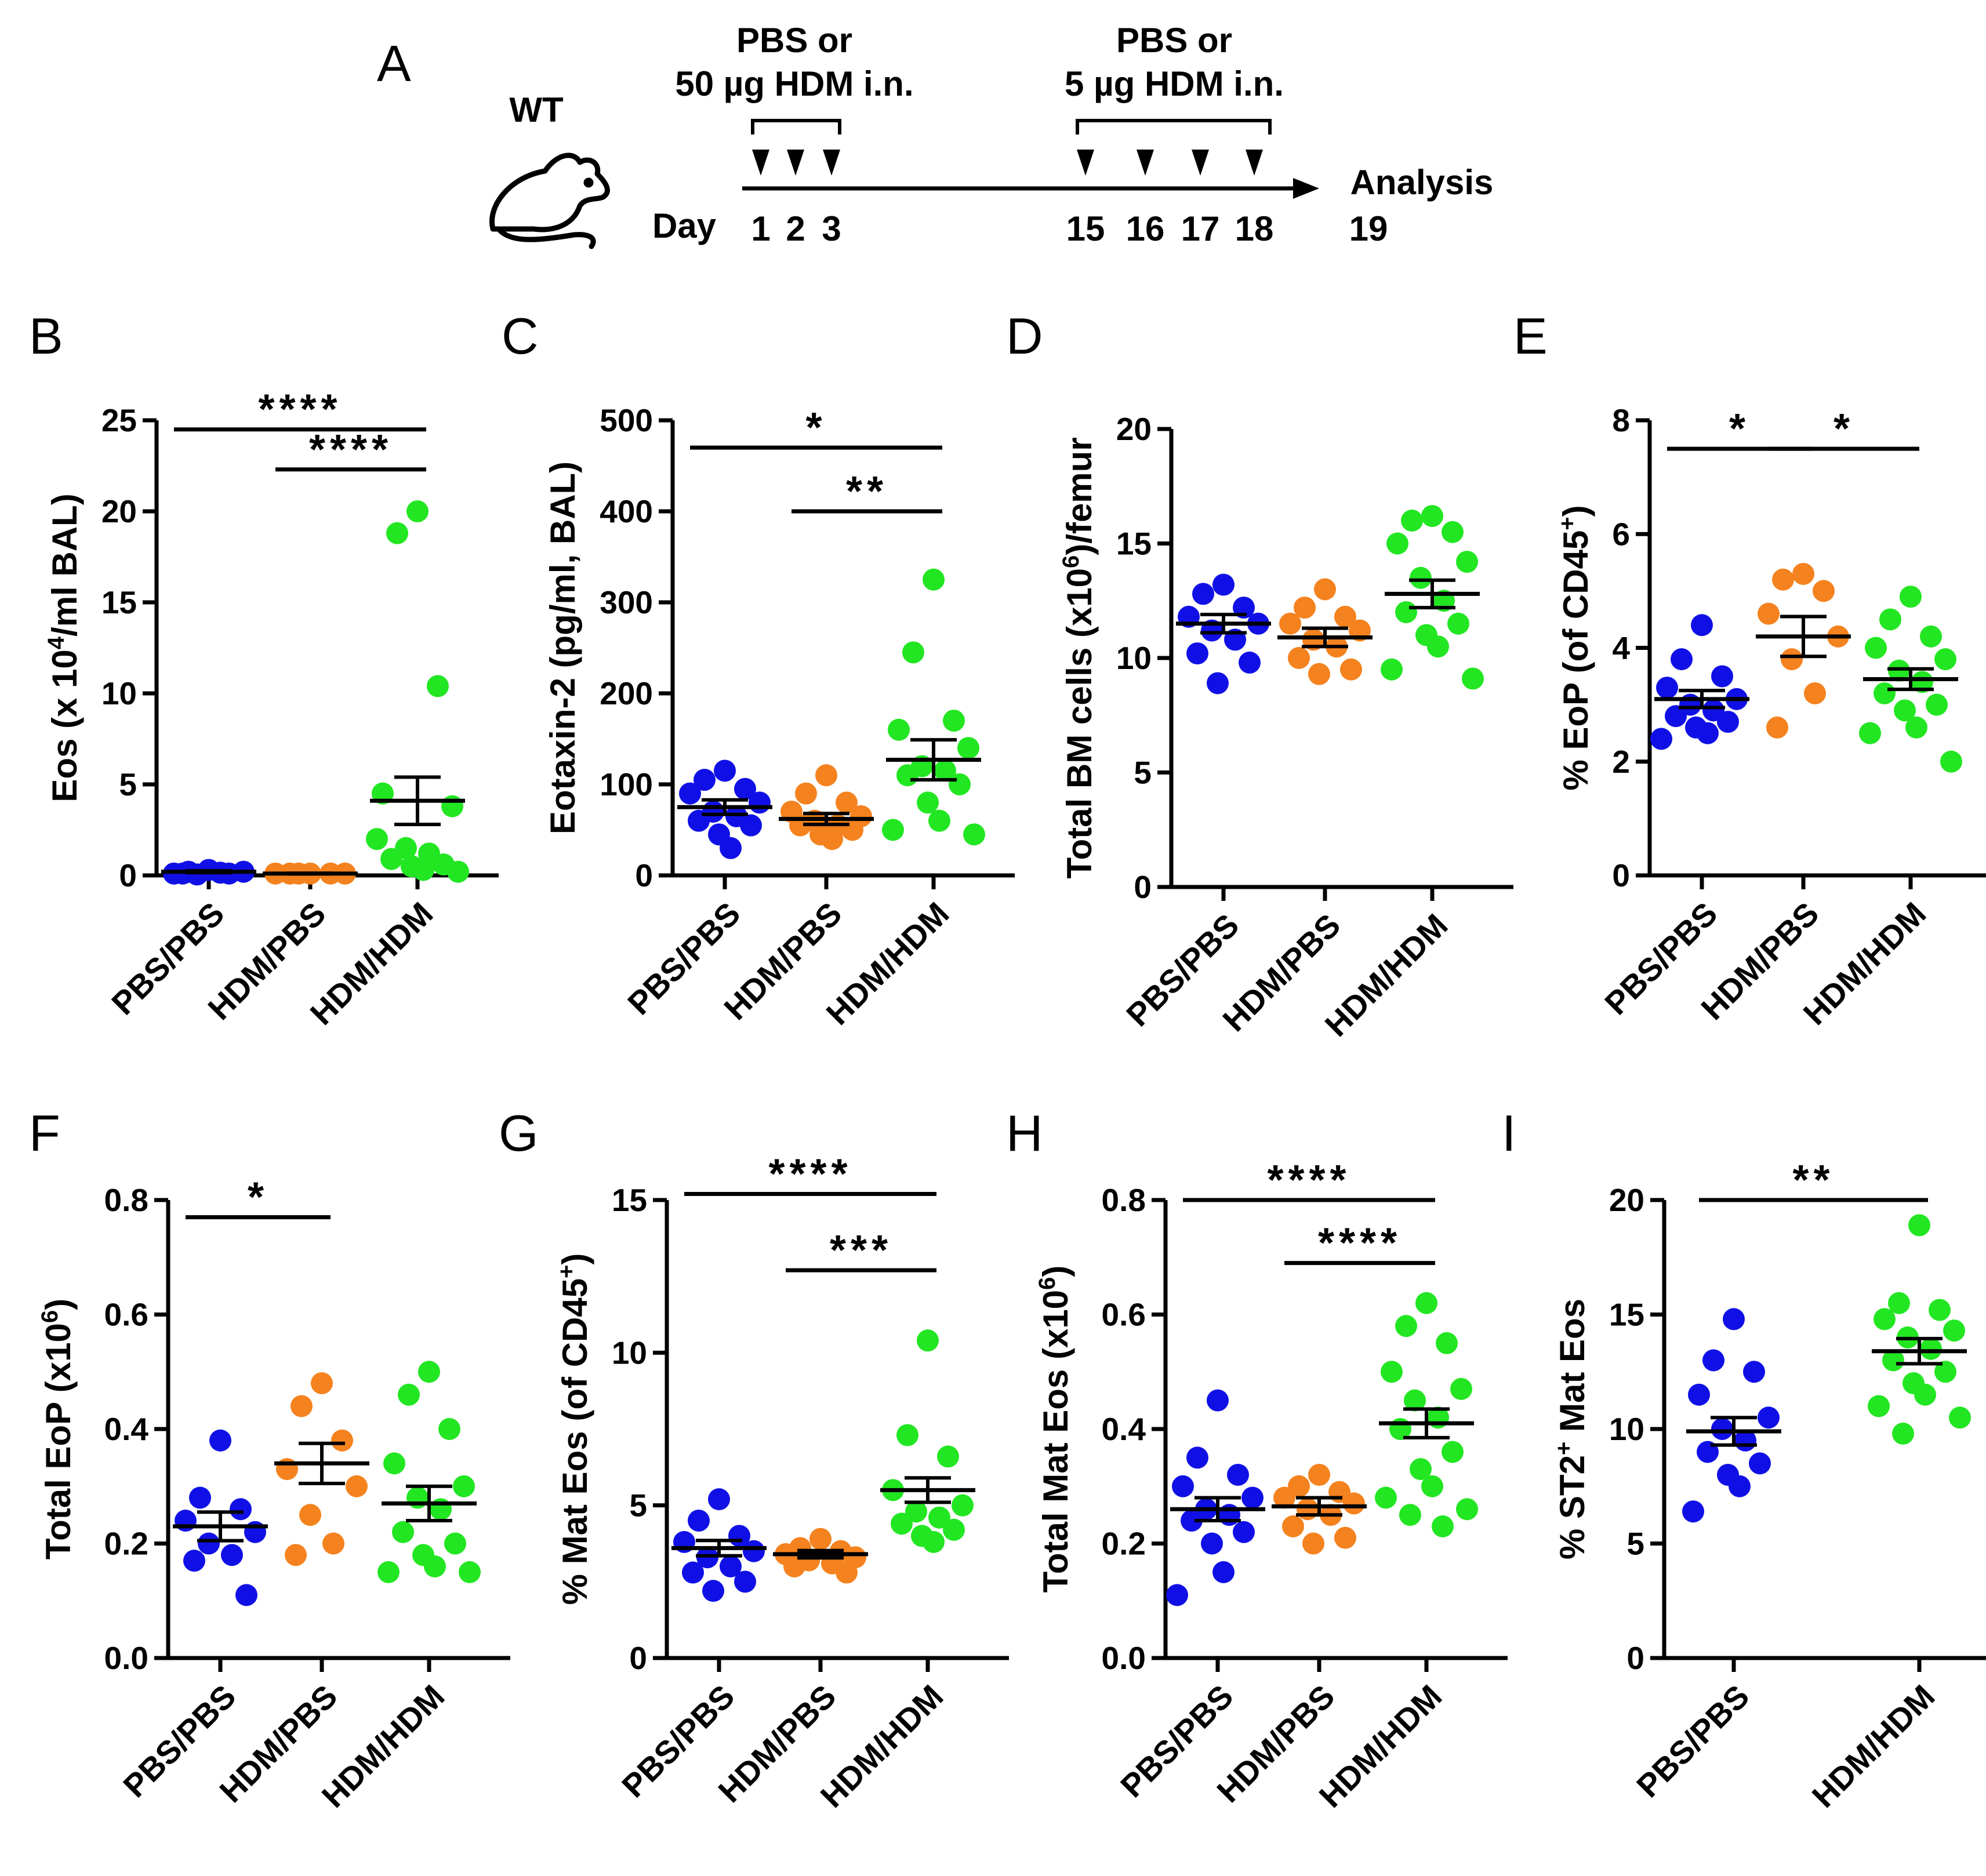 The width and height of the screenshot is (1986, 1876). Describe the element at coordinates (1174, 83) in the screenshot. I see `challenge-label-2: 5 µg HDM i.n.` at that location.